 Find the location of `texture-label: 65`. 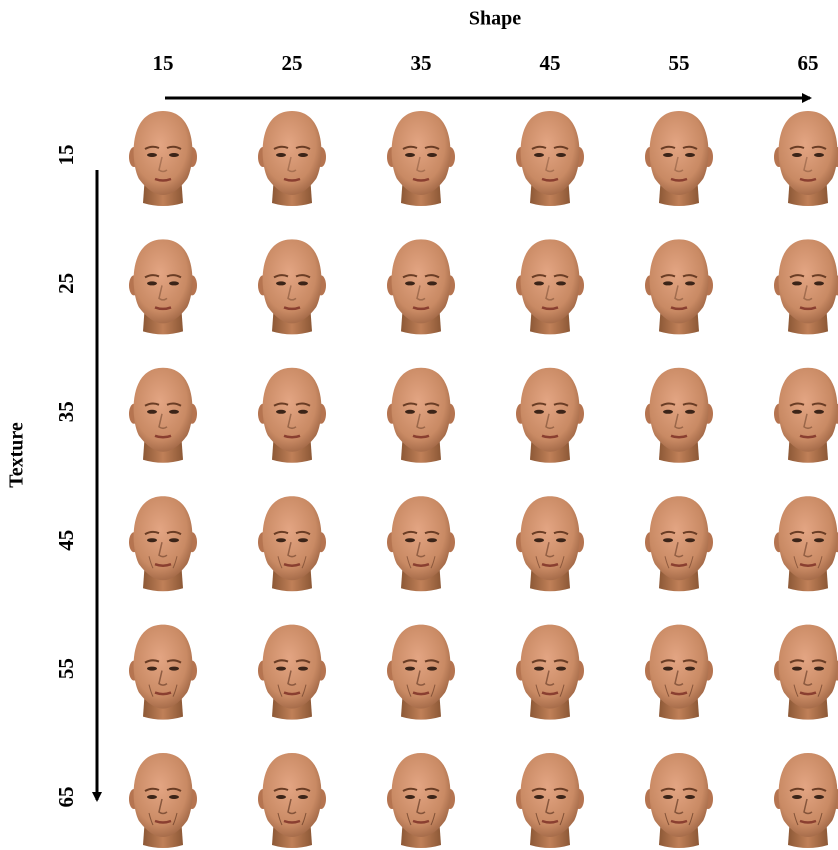

texture-label: 65 is located at coordinates (66, 797).